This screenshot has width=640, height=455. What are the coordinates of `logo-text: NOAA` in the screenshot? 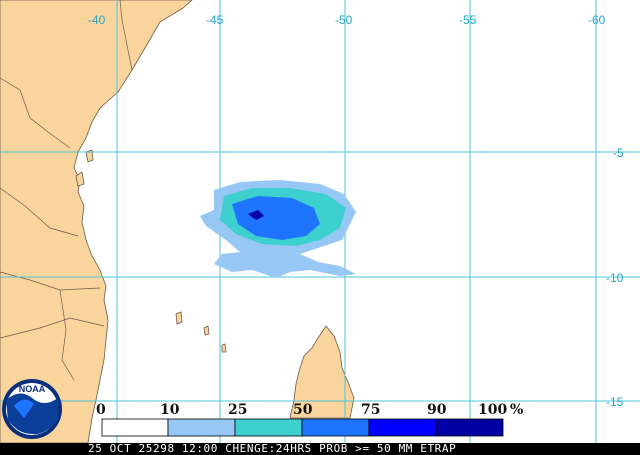 It's located at (32, 389).